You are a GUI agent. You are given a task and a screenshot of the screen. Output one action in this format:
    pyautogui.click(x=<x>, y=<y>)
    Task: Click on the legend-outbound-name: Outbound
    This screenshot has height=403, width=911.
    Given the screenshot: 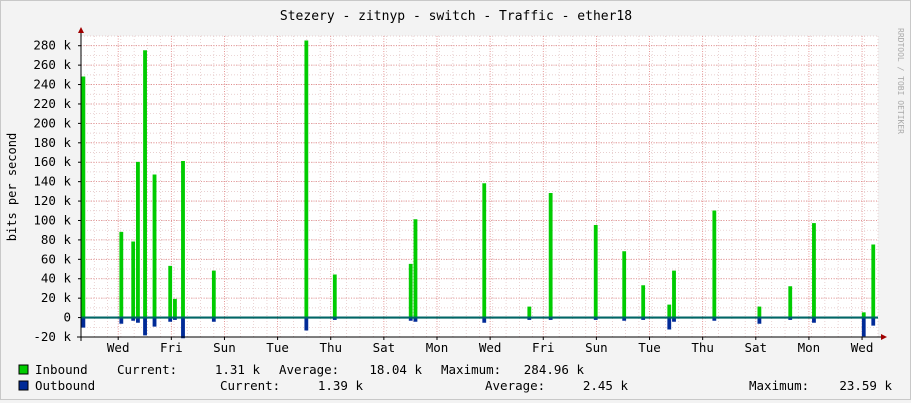 What is the action you would take?
    pyautogui.click(x=65, y=385)
    